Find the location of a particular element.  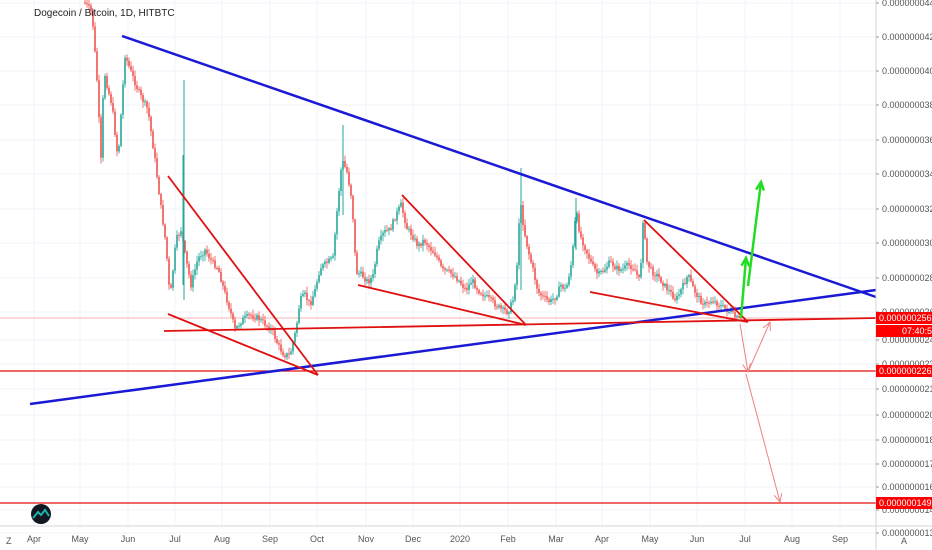

chart-title: Dogecoin / Bitcoin, 1D, HITBTC is located at coordinates (104, 13).